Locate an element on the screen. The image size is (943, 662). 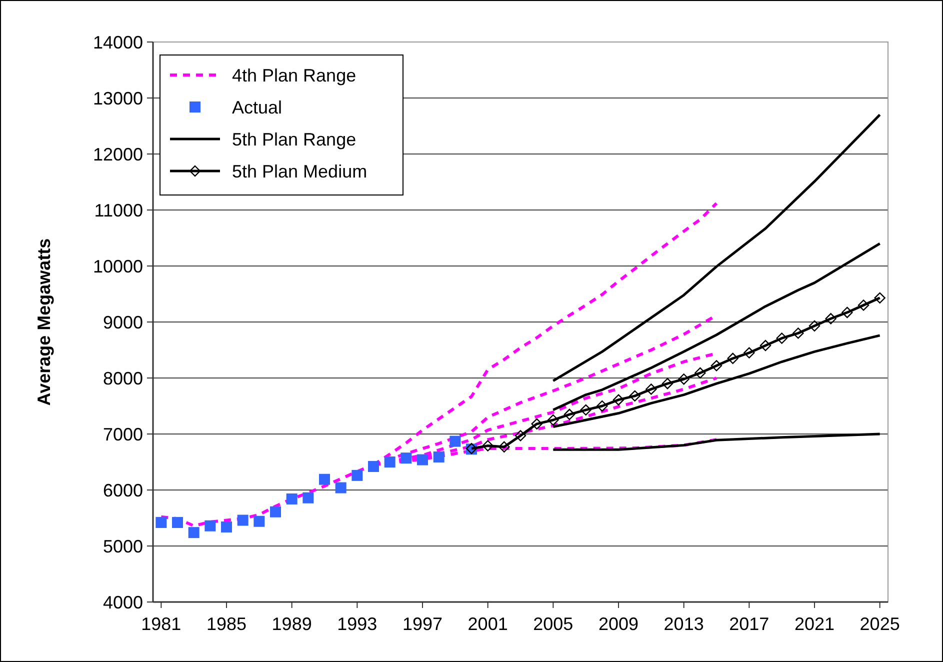
y-tick-label: 12000 is located at coordinates (117, 154).